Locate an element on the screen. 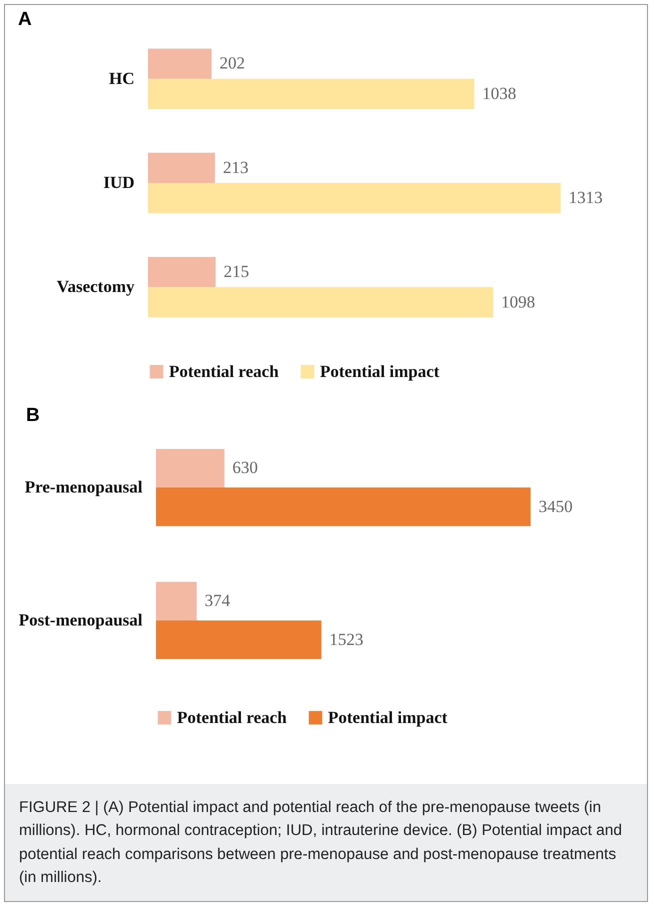 The height and width of the screenshot is (912, 654). y-tick-label: HC is located at coordinates (121, 78).